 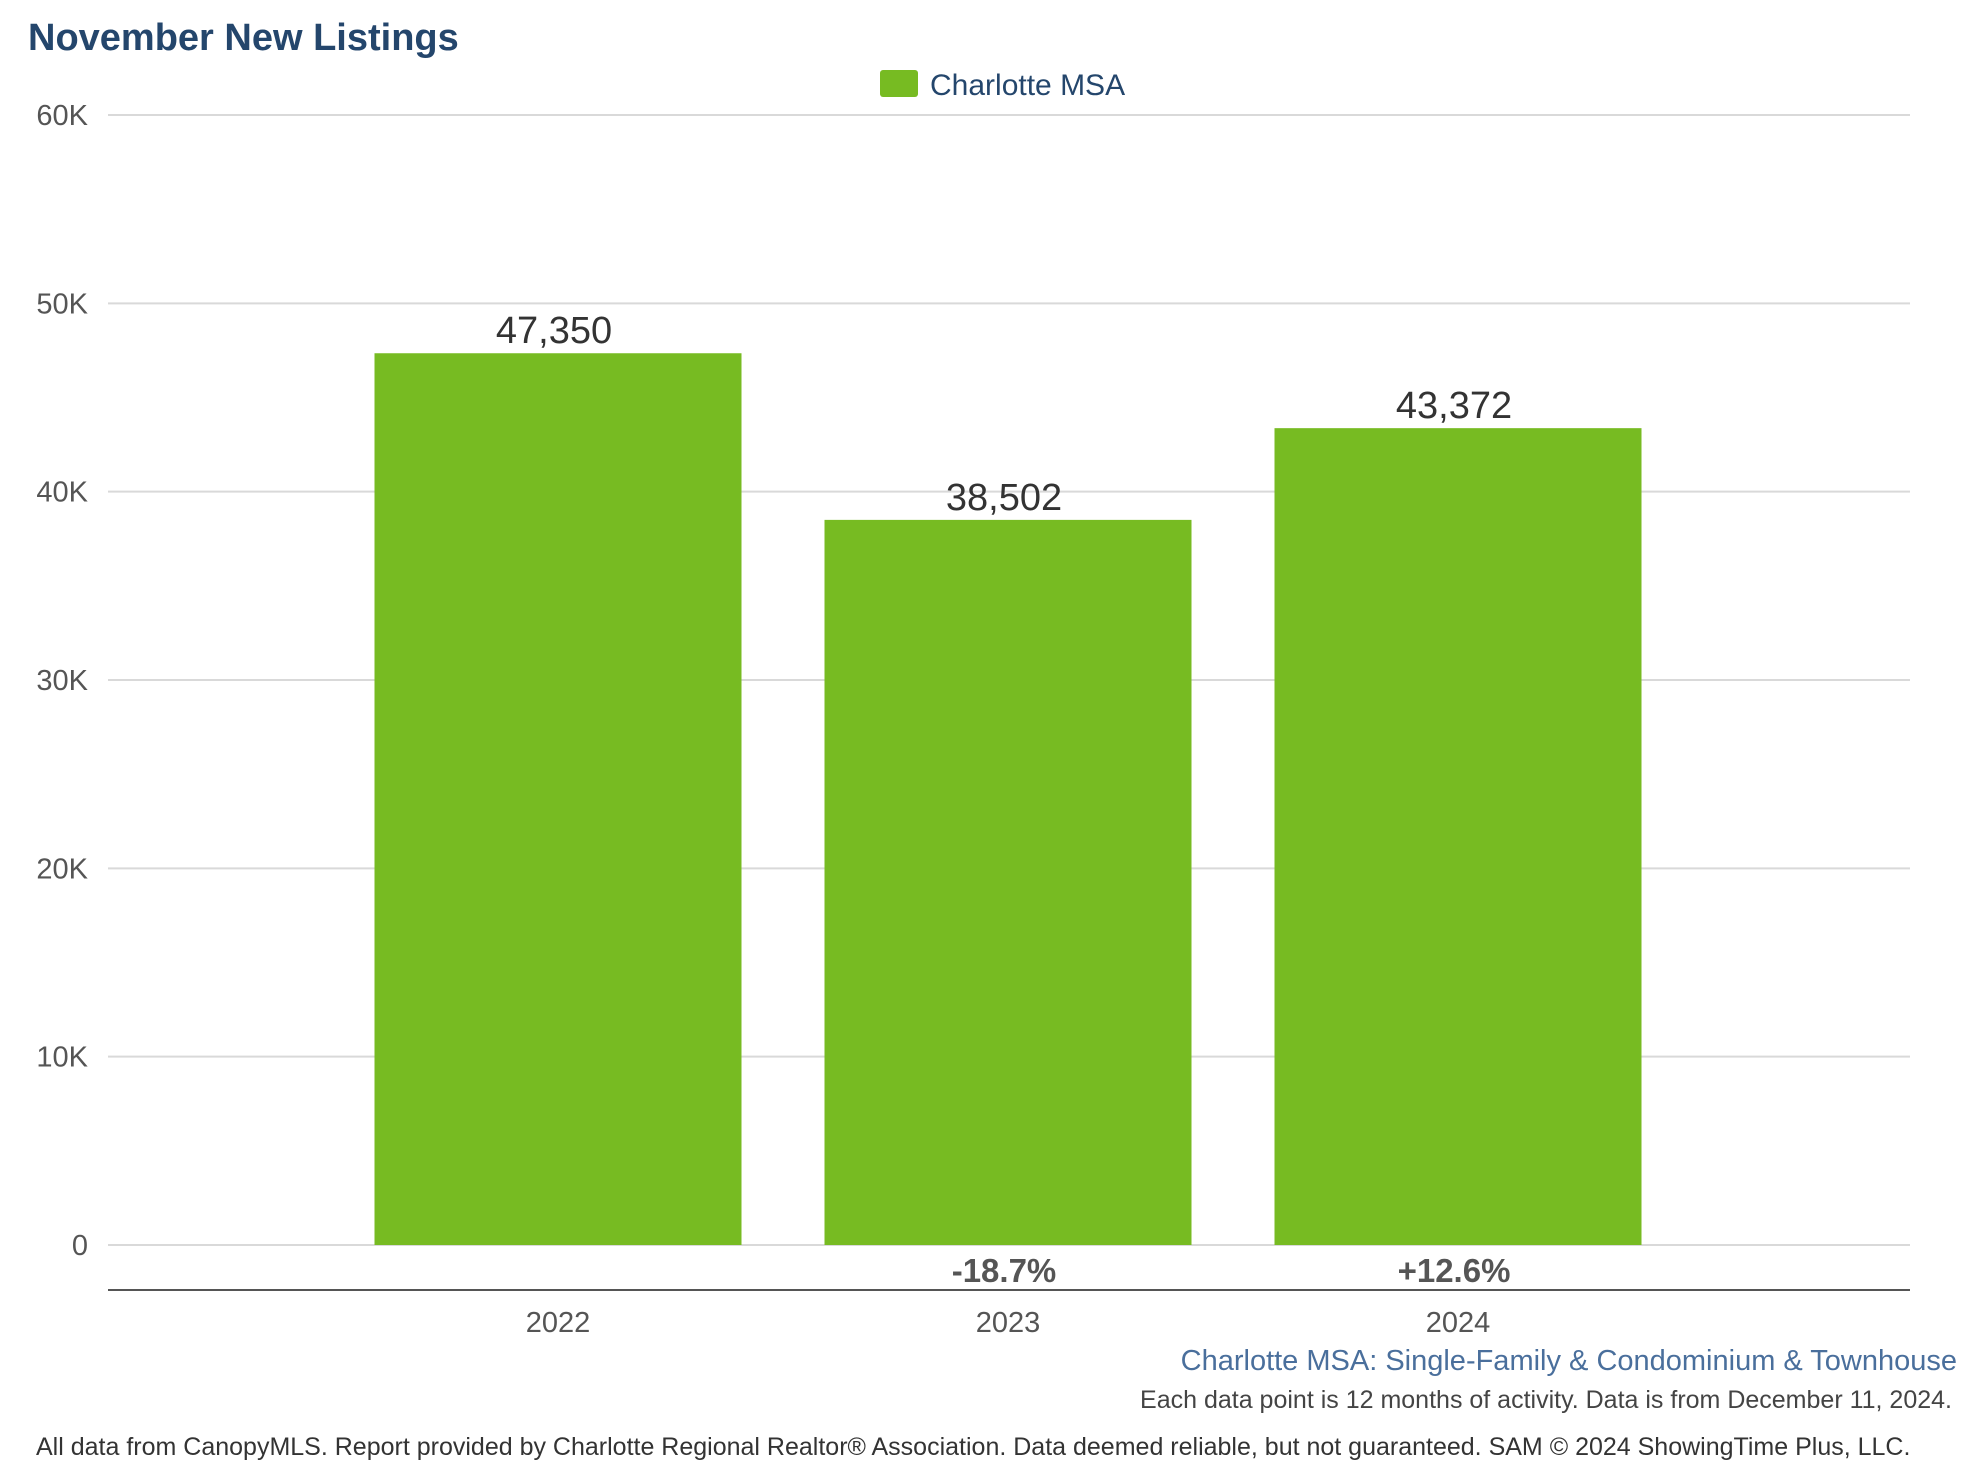 What do you see at coordinates (1454, 1270) in the screenshot?
I see `change-label-2024: +12.6%` at bounding box center [1454, 1270].